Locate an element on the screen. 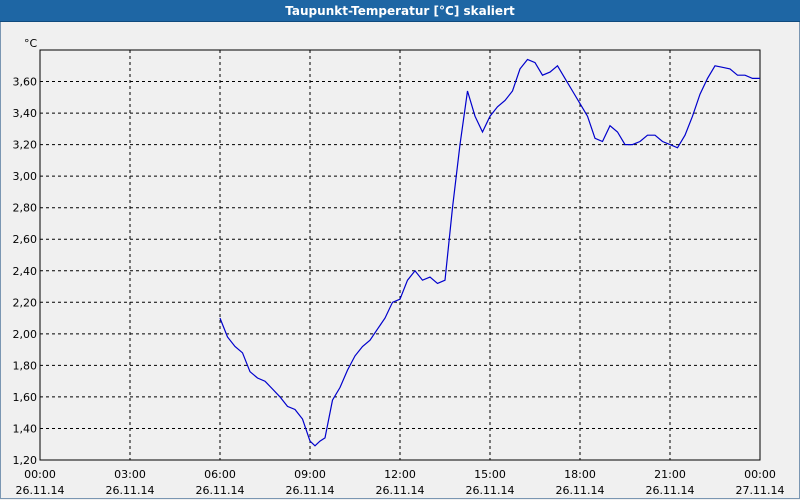 Image resolution: width=800 pixels, height=500 pixels. y-tick-label: 1,60 is located at coordinates (25, 397).